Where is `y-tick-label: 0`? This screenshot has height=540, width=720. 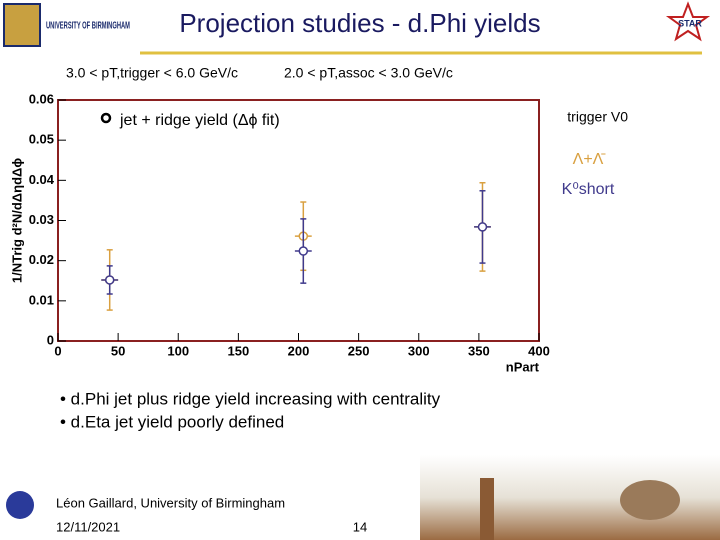 y-tick-label: 0 is located at coordinates (50, 339).